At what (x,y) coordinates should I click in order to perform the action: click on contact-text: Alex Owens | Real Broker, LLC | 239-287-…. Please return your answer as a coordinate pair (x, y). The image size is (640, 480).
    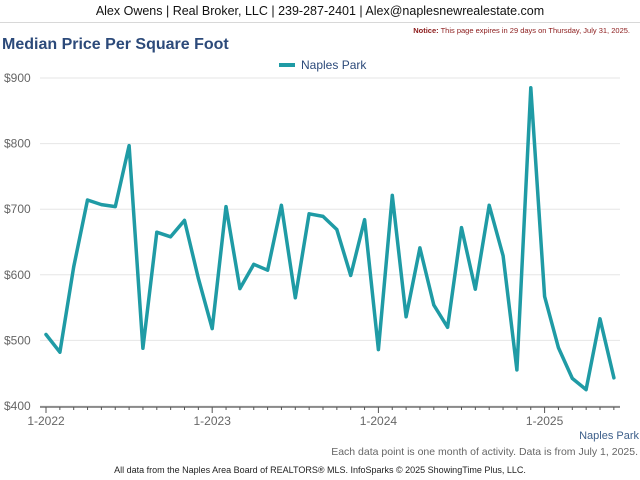
    Looking at the image, I should click on (320, 11).